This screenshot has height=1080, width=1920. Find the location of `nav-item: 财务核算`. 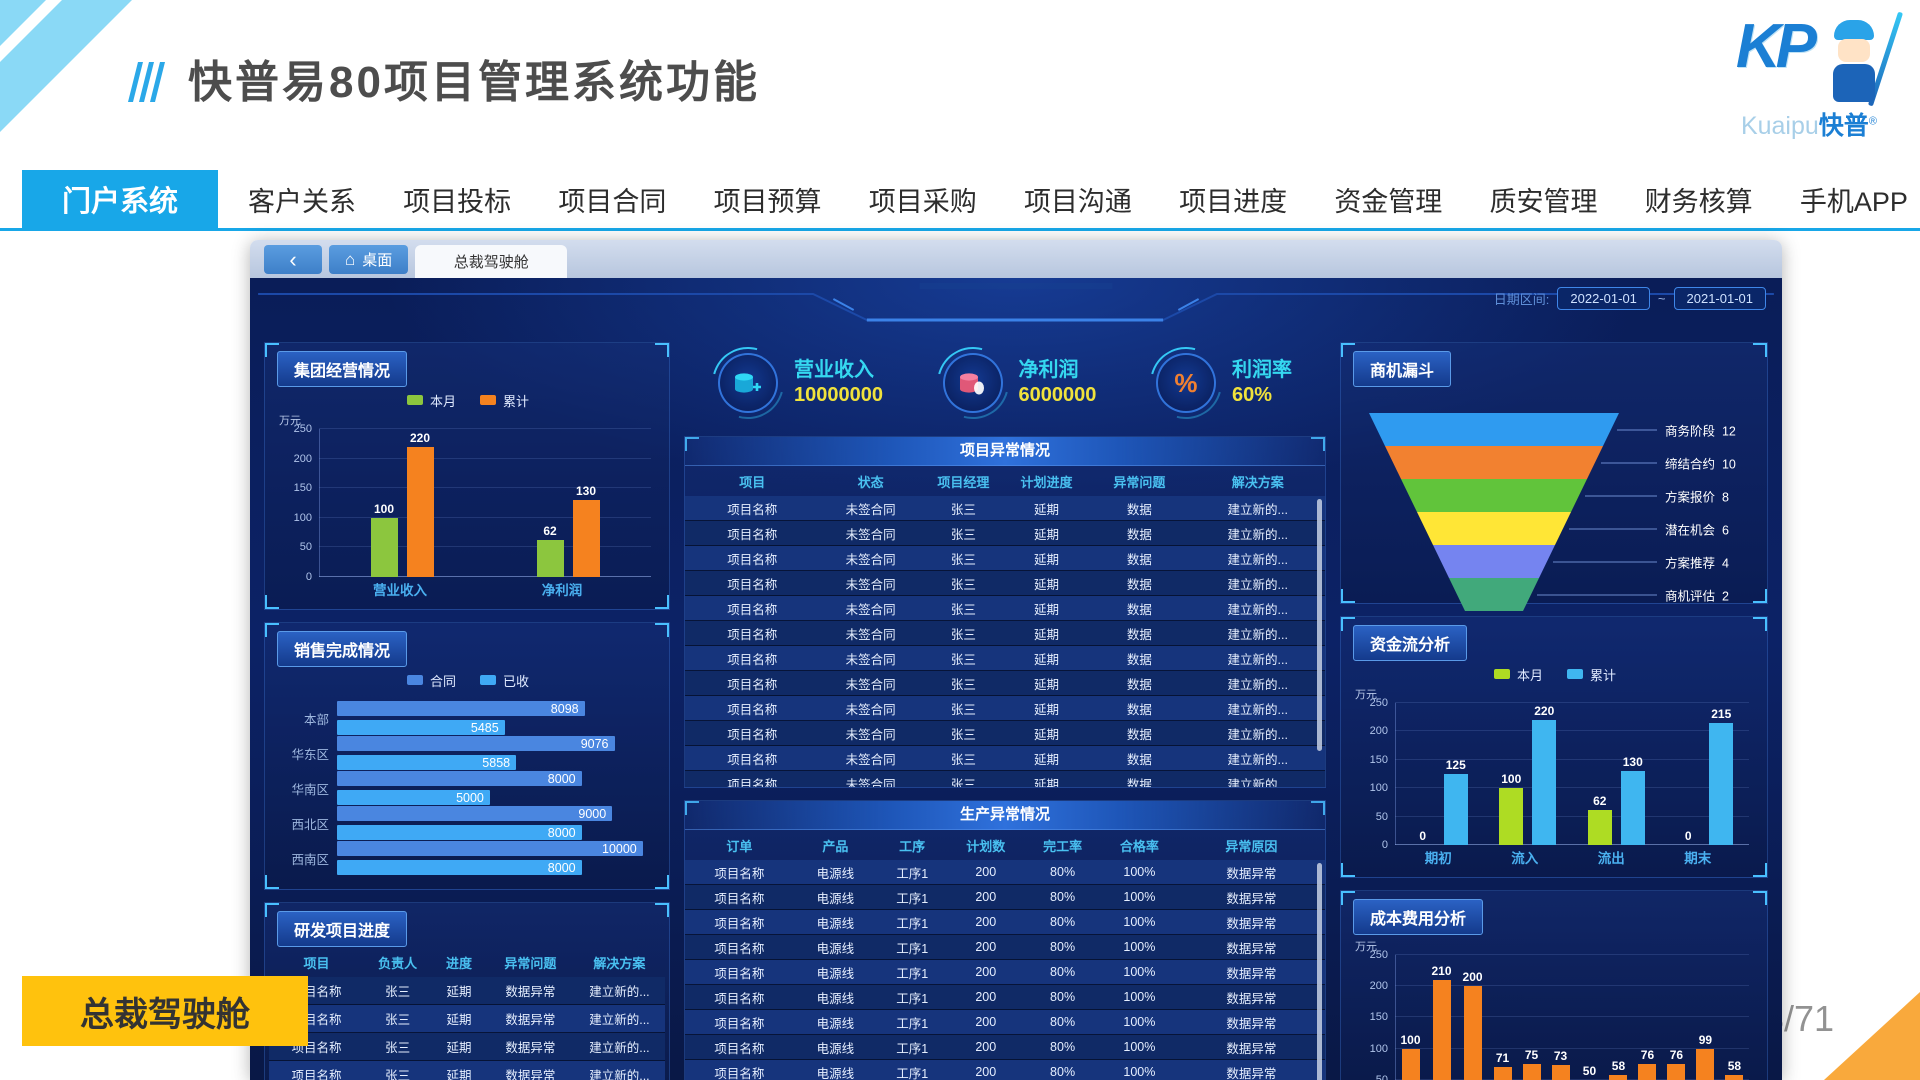

nav-item: 财务核算 is located at coordinates (1698, 201).